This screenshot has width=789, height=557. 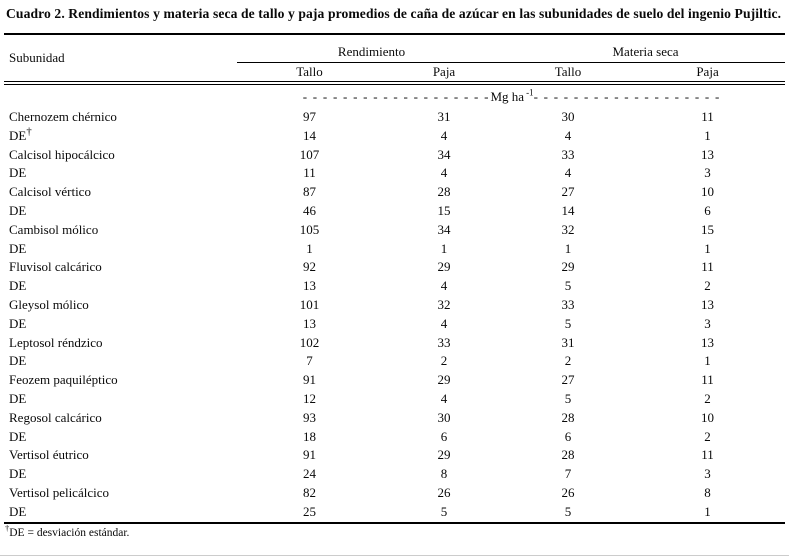 What do you see at coordinates (29, 131) in the screenshot?
I see `row-label-dagger: †` at bounding box center [29, 131].